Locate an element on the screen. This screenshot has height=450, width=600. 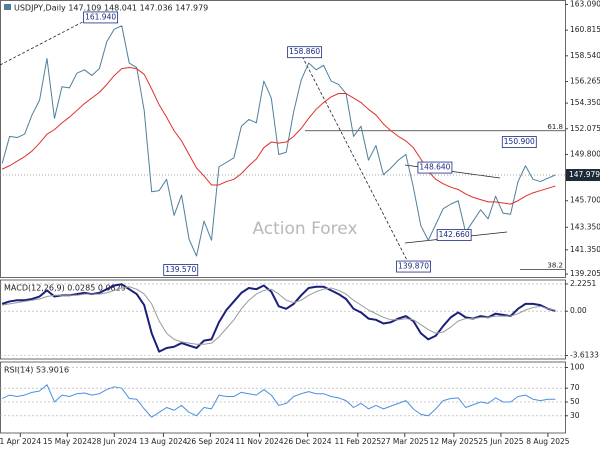
x-tick-label: 11 Nov 2024 is located at coordinates (260, 441).